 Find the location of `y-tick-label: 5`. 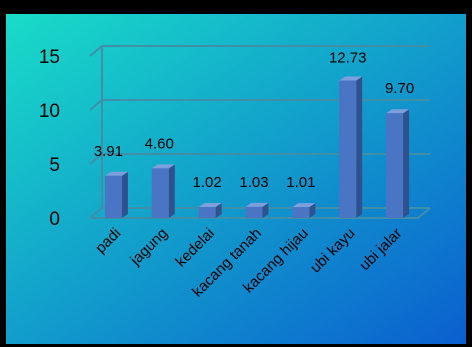

y-tick-label: 5 is located at coordinates (54, 165).